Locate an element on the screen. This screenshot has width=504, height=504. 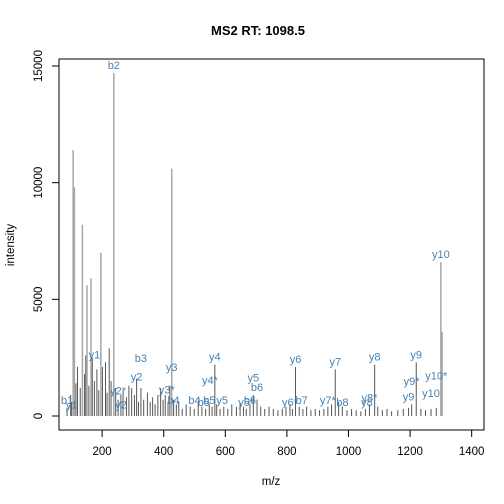
ion-label: y10* is located at coordinates (436, 376).